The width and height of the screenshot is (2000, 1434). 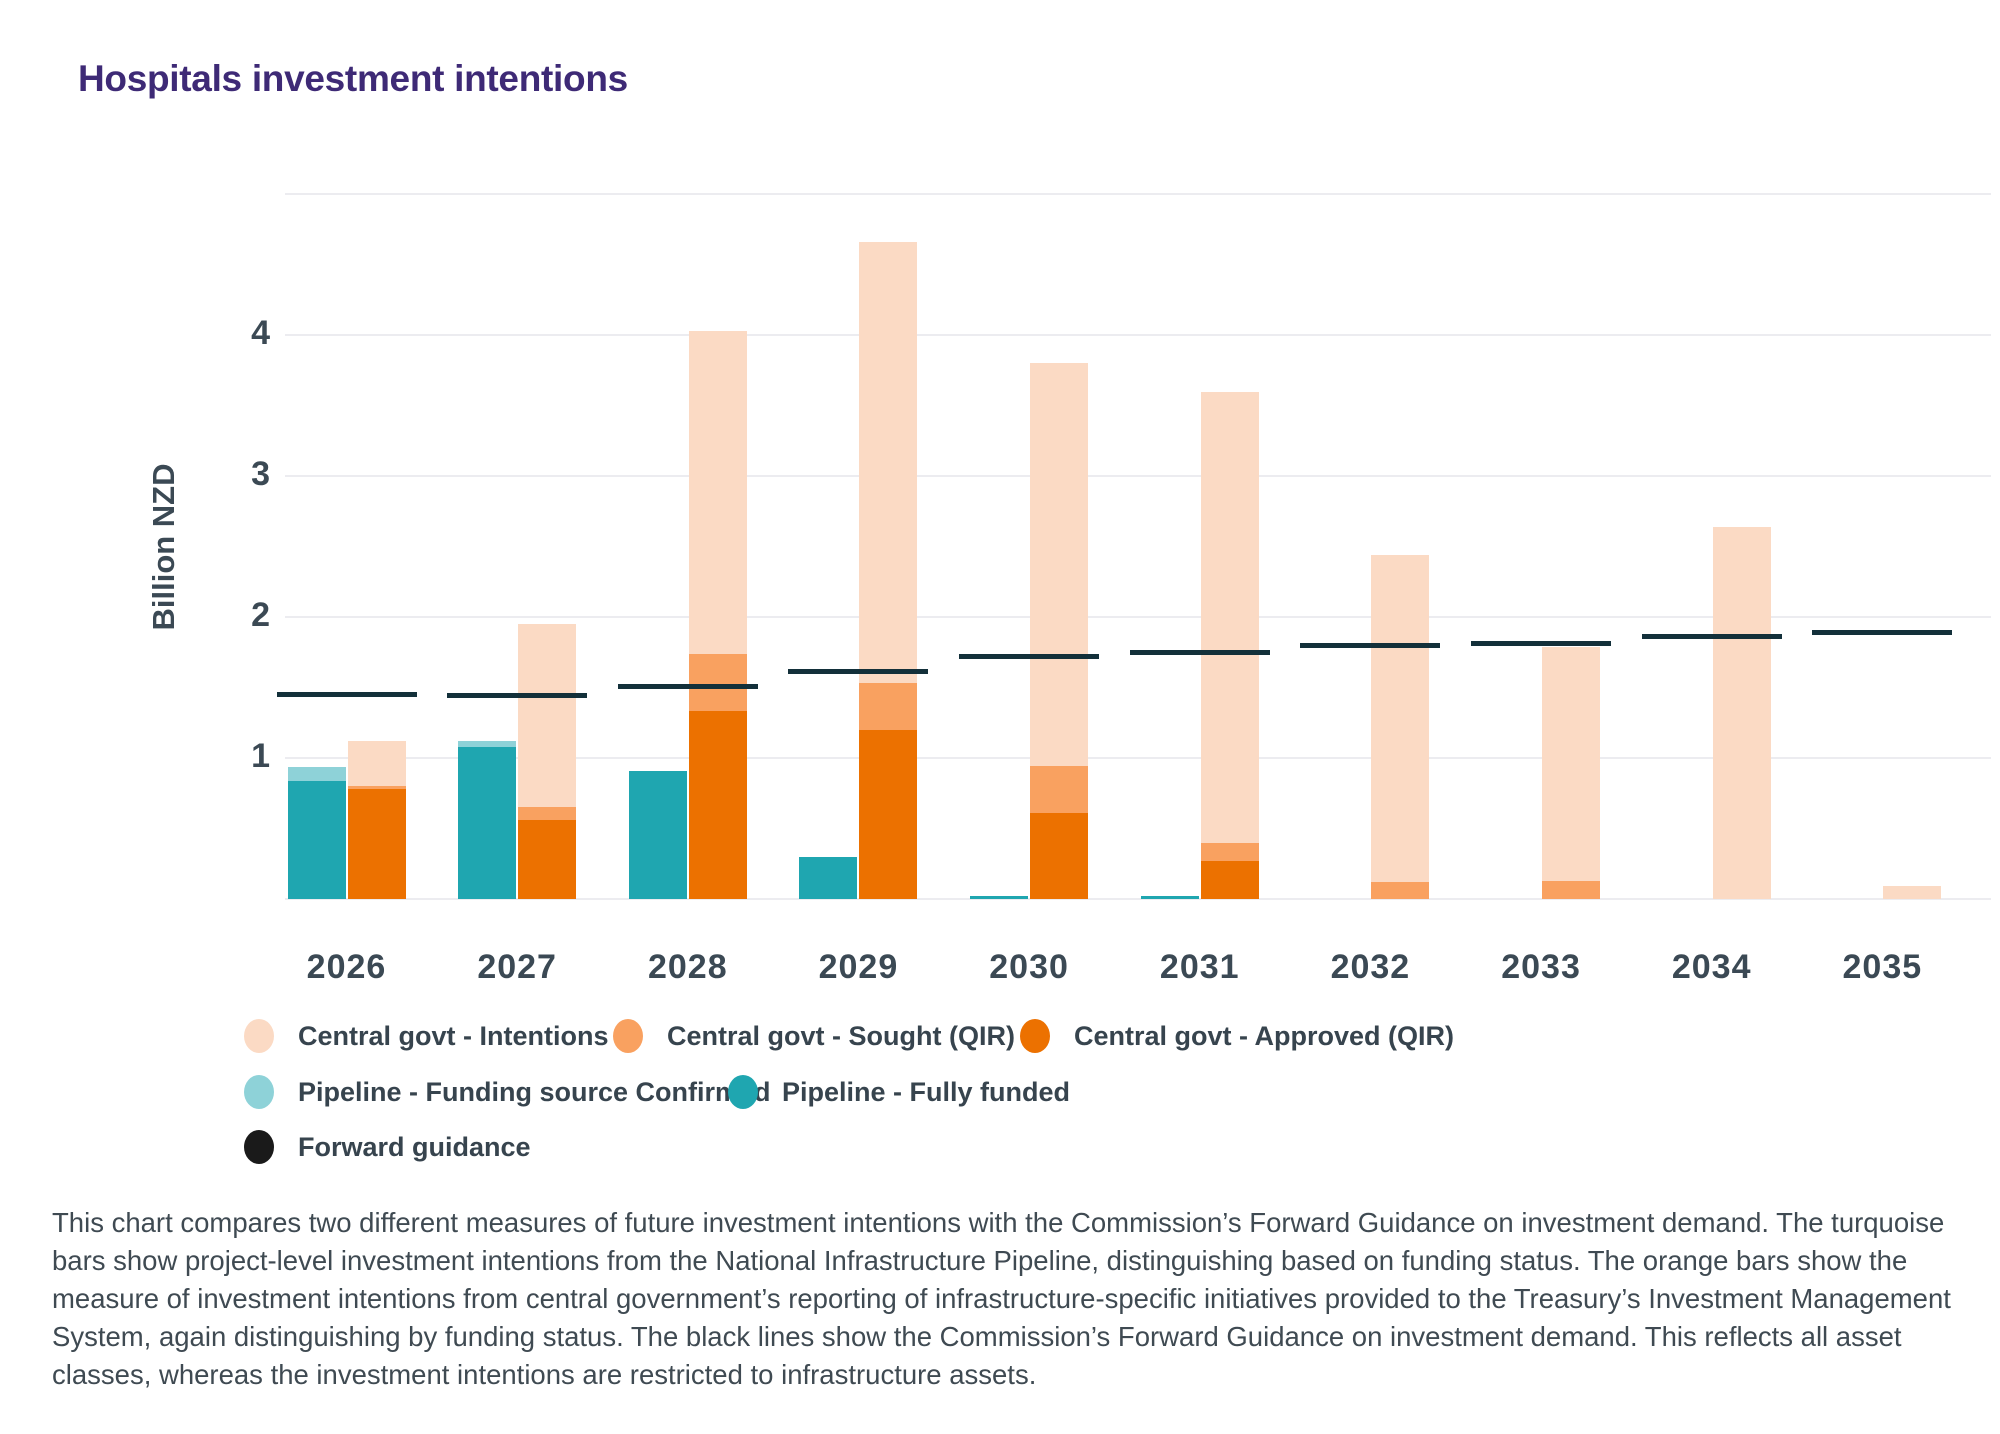 I want to click on legend-label: Central govt - Intentions, so click(x=453, y=1035).